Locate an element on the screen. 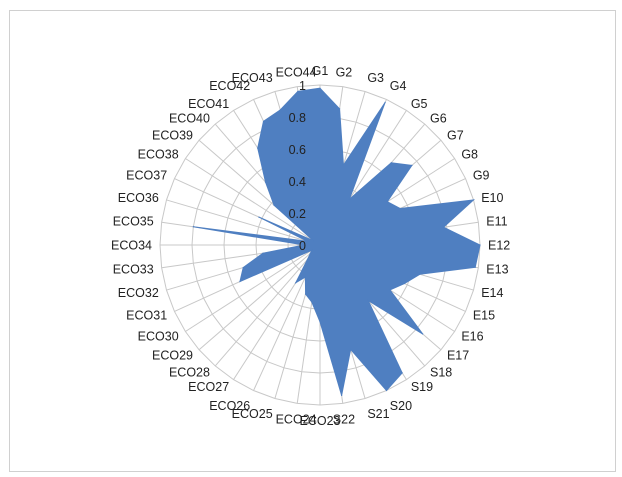 Image resolution: width=622 pixels, height=477 pixels. category-label-g4: G4 is located at coordinates (398, 86).